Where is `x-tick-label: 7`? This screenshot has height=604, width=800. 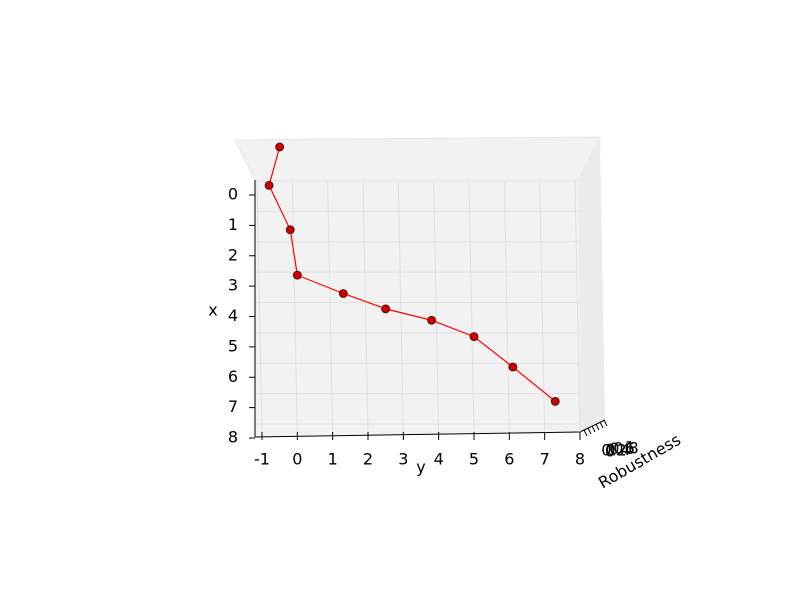 x-tick-label: 7 is located at coordinates (233, 406).